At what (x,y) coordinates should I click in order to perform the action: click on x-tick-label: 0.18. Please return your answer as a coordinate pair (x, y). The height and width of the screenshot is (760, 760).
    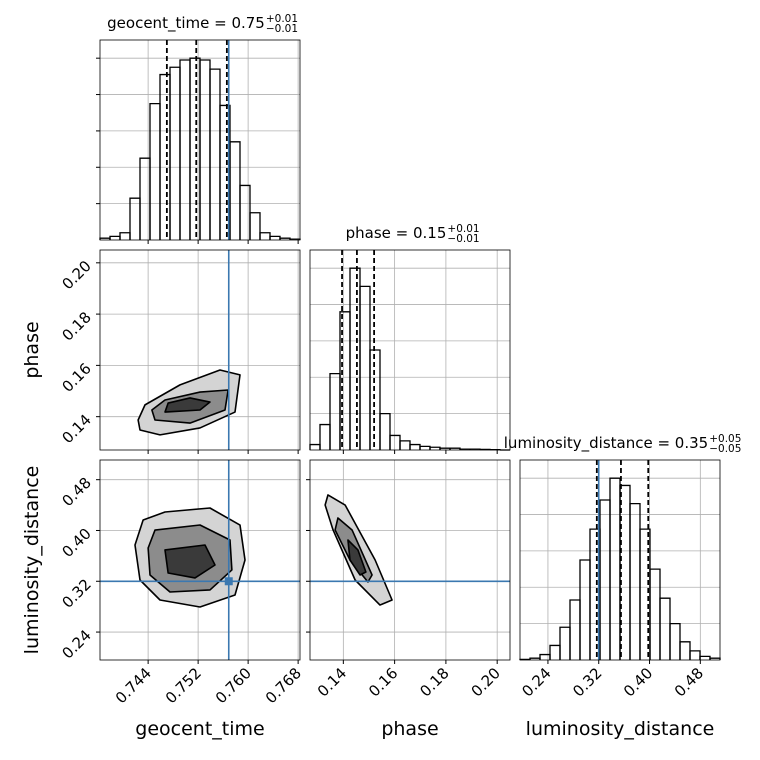
    Looking at the image, I should click on (434, 682).